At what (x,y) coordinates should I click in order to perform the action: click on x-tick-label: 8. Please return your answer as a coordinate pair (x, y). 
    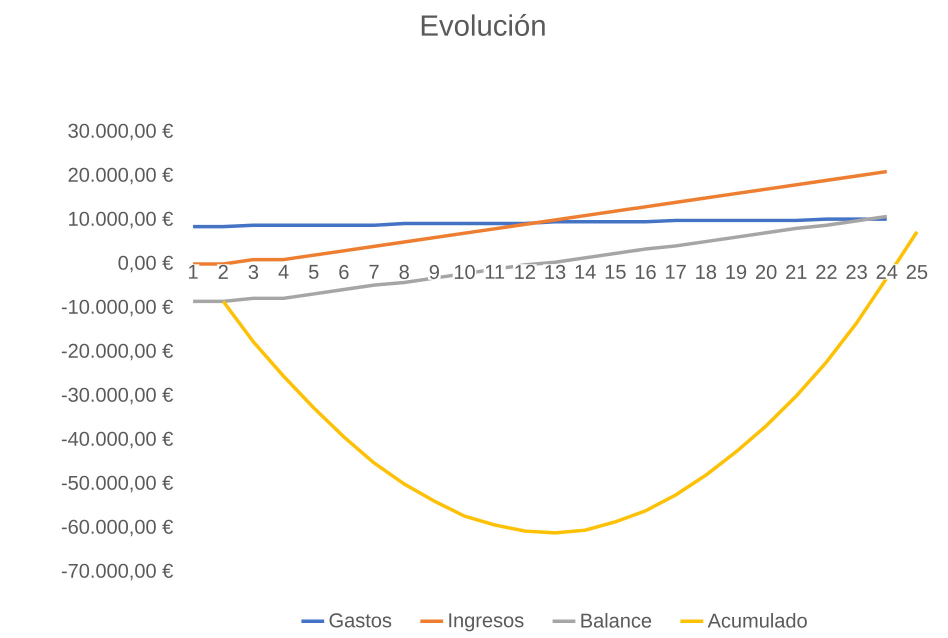
    Looking at the image, I should click on (404, 272).